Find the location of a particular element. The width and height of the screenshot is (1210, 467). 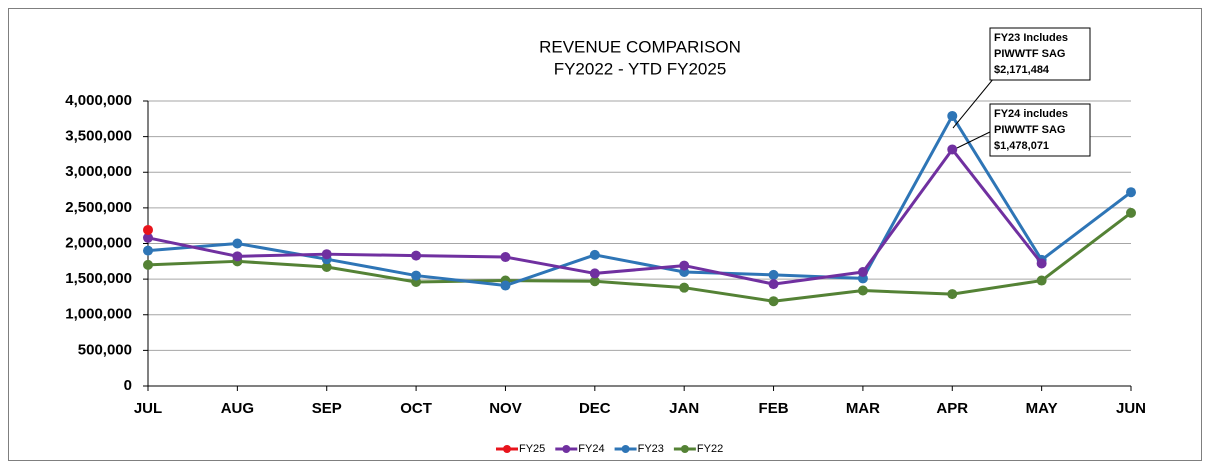

x-tick-label: DEC is located at coordinates (595, 408).